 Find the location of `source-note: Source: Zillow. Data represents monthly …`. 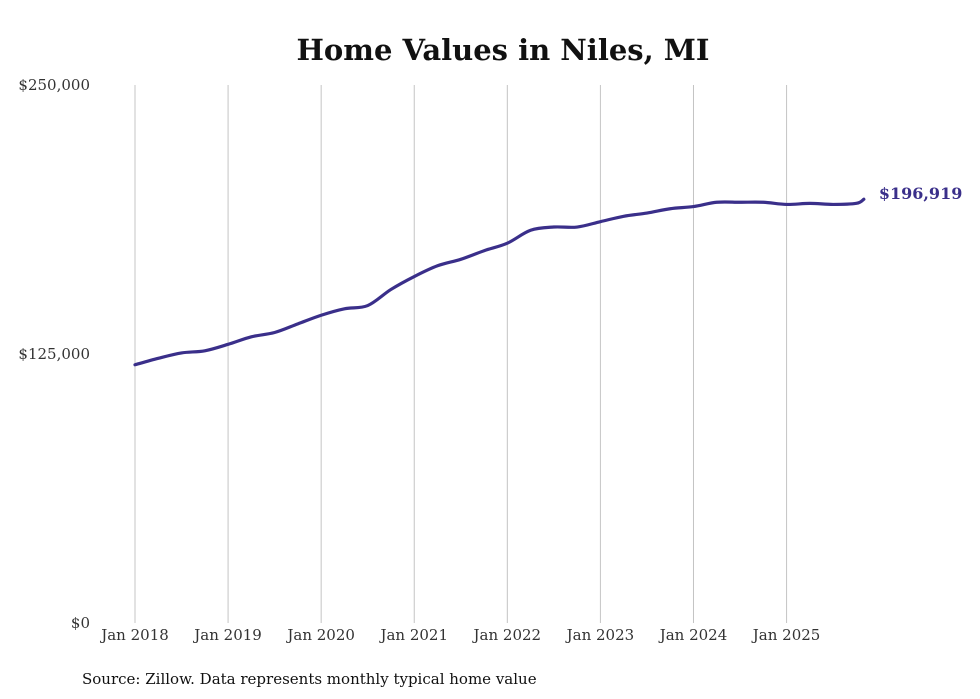

source-note: Source: Zillow. Data represents monthly … is located at coordinates (309, 679).